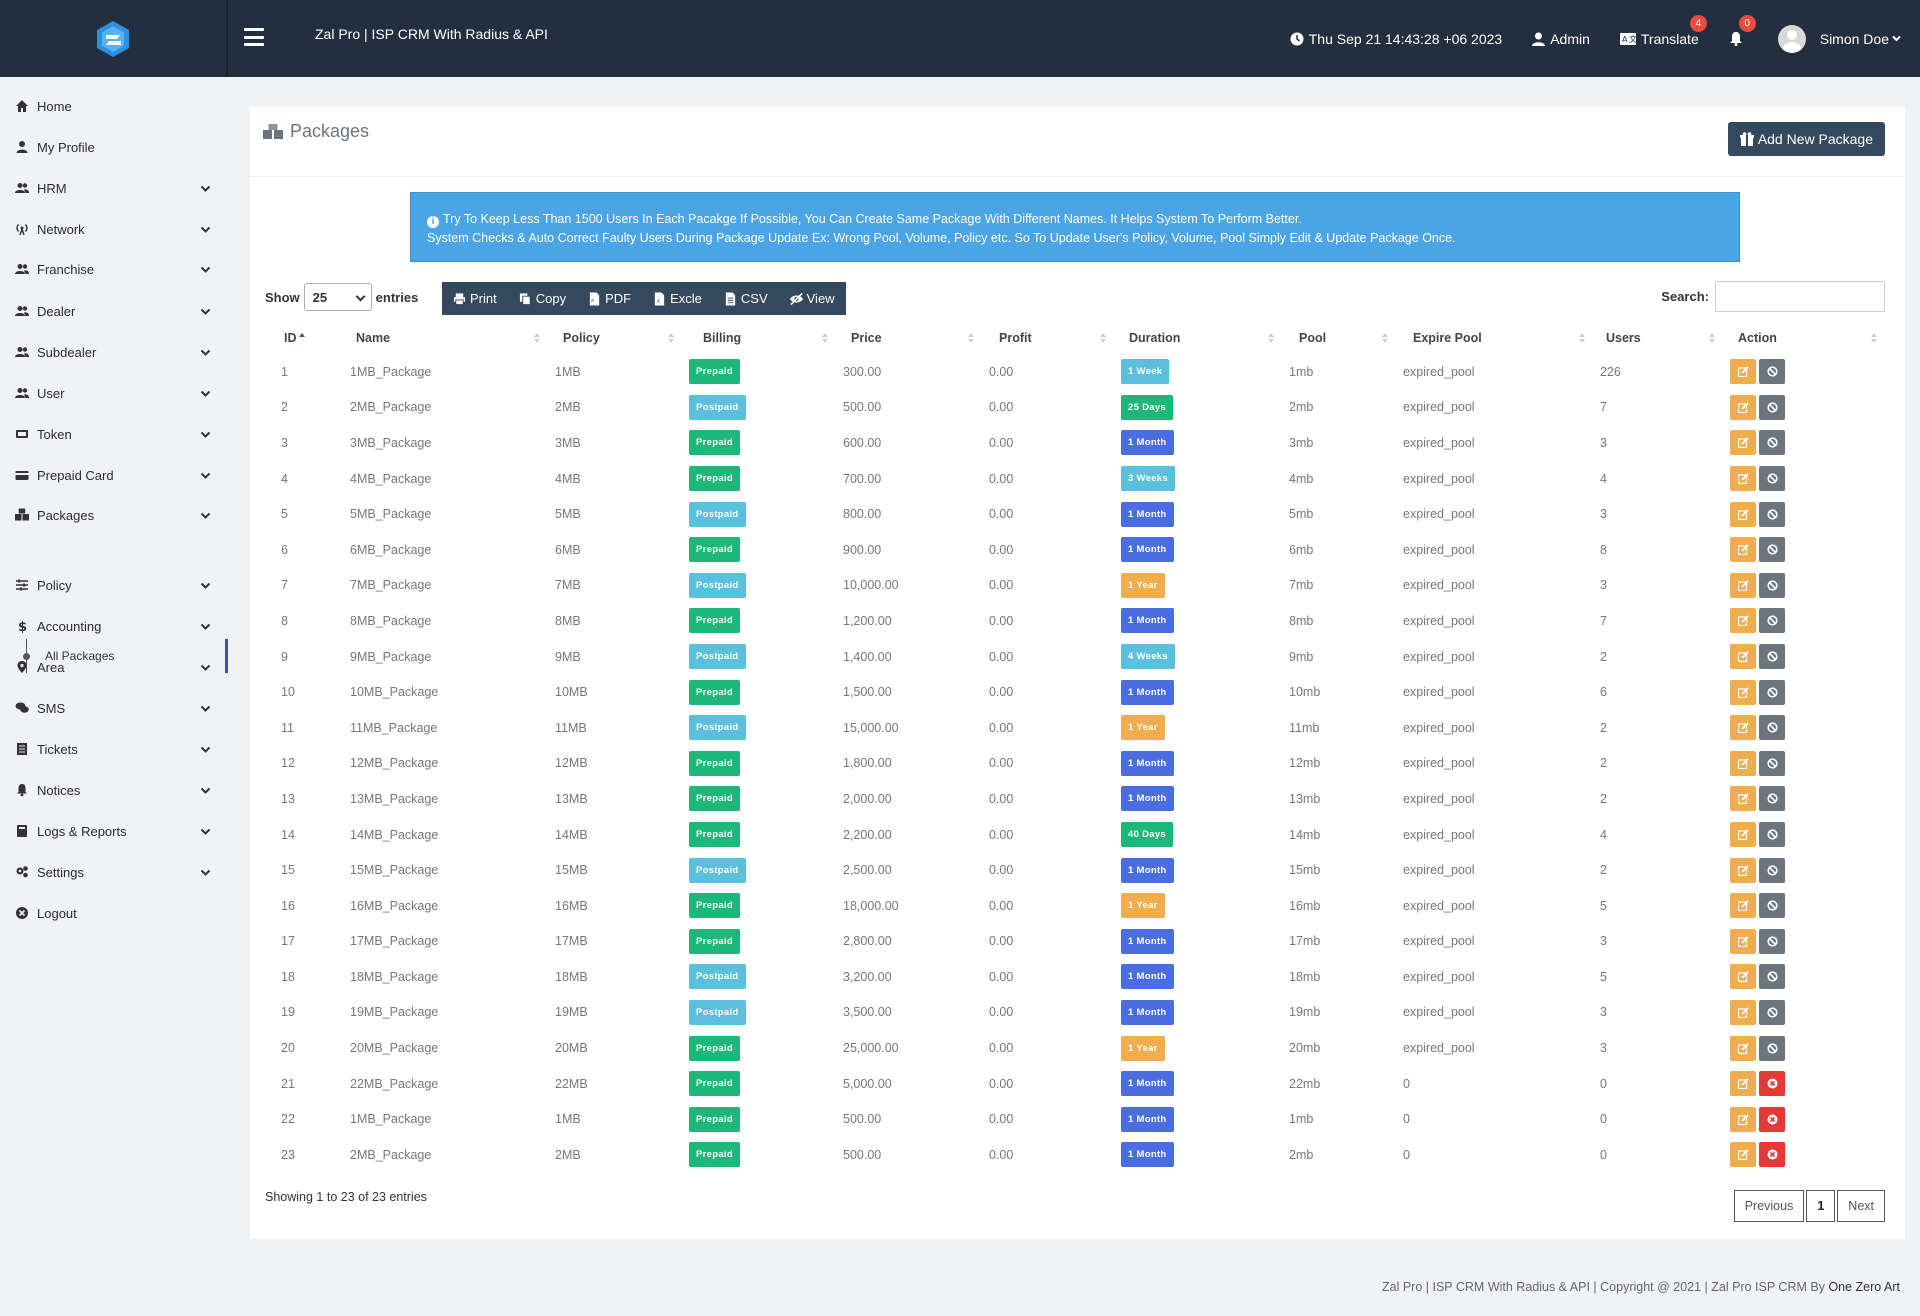 This screenshot has height=1316, width=1920. What do you see at coordinates (609, 298) in the screenshot?
I see `pdf-button: P PDF` at bounding box center [609, 298].